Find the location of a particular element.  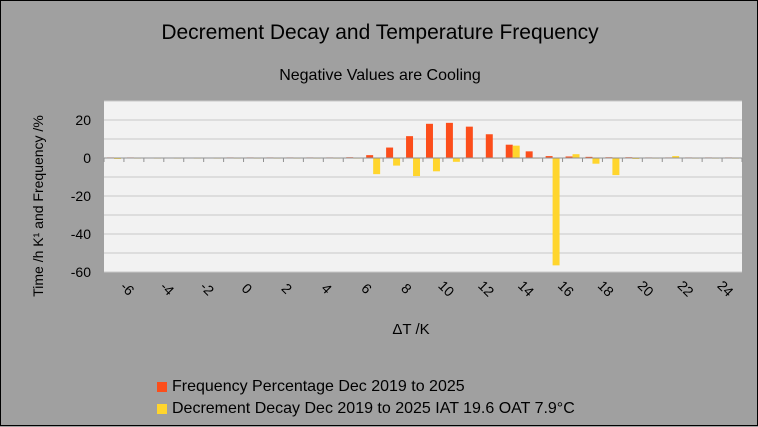

x-tick-label: 12 is located at coordinates (486, 288).